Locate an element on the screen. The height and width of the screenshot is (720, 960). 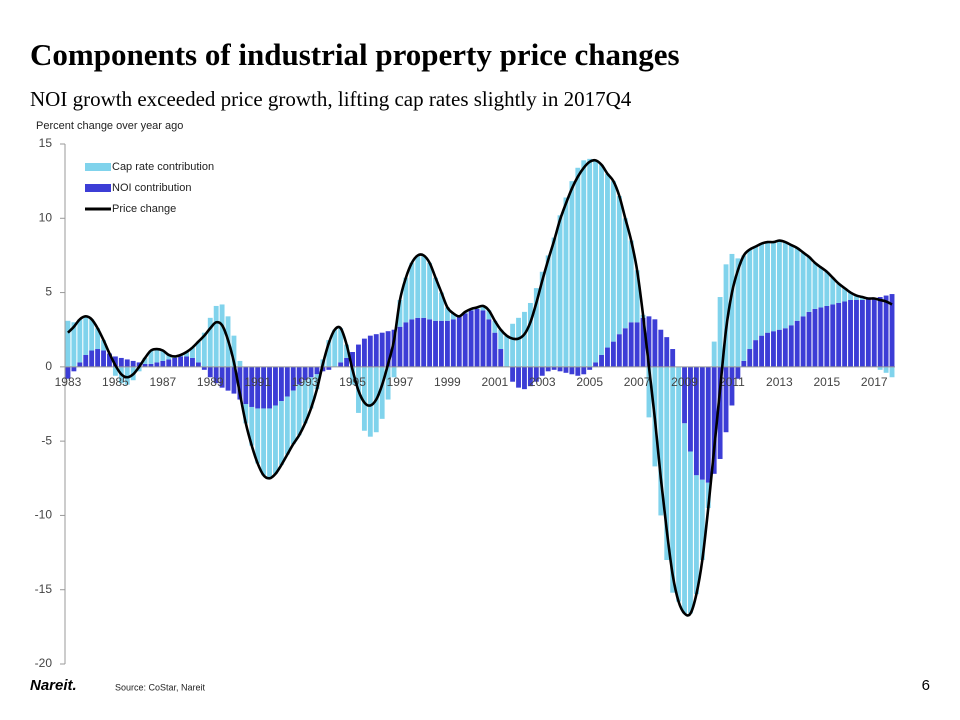
y-tick-label: 5 is located at coordinates (48, 292).